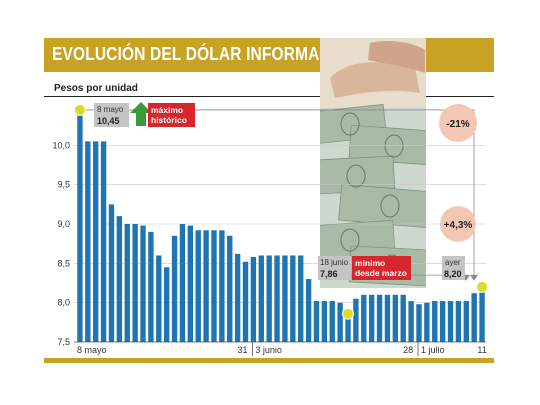 The image size is (540, 405). I want to click on y-axis: 7,5 8,0 8,5 9,0 9,5 10,0, so click(61, 243).